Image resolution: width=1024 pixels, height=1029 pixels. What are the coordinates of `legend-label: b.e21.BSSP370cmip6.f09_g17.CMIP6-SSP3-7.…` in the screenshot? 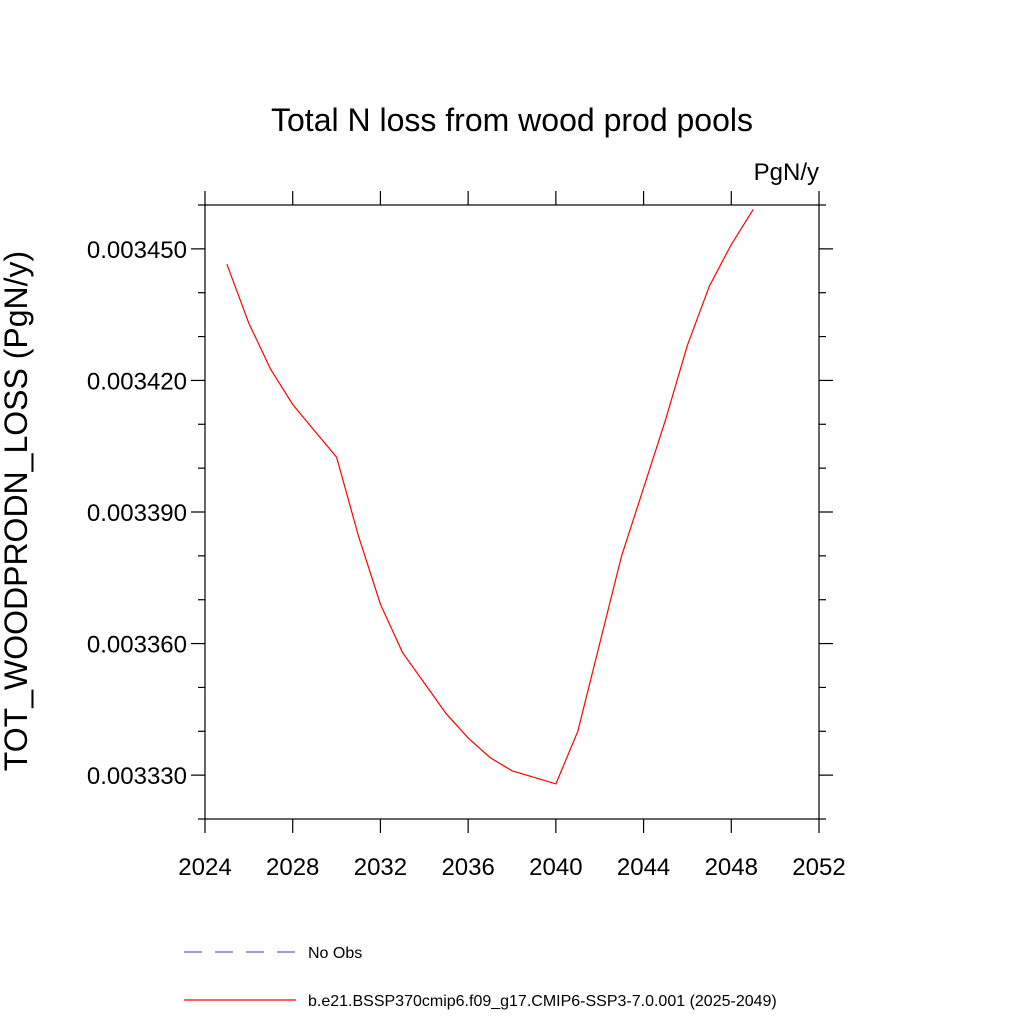 It's located at (542, 1001).